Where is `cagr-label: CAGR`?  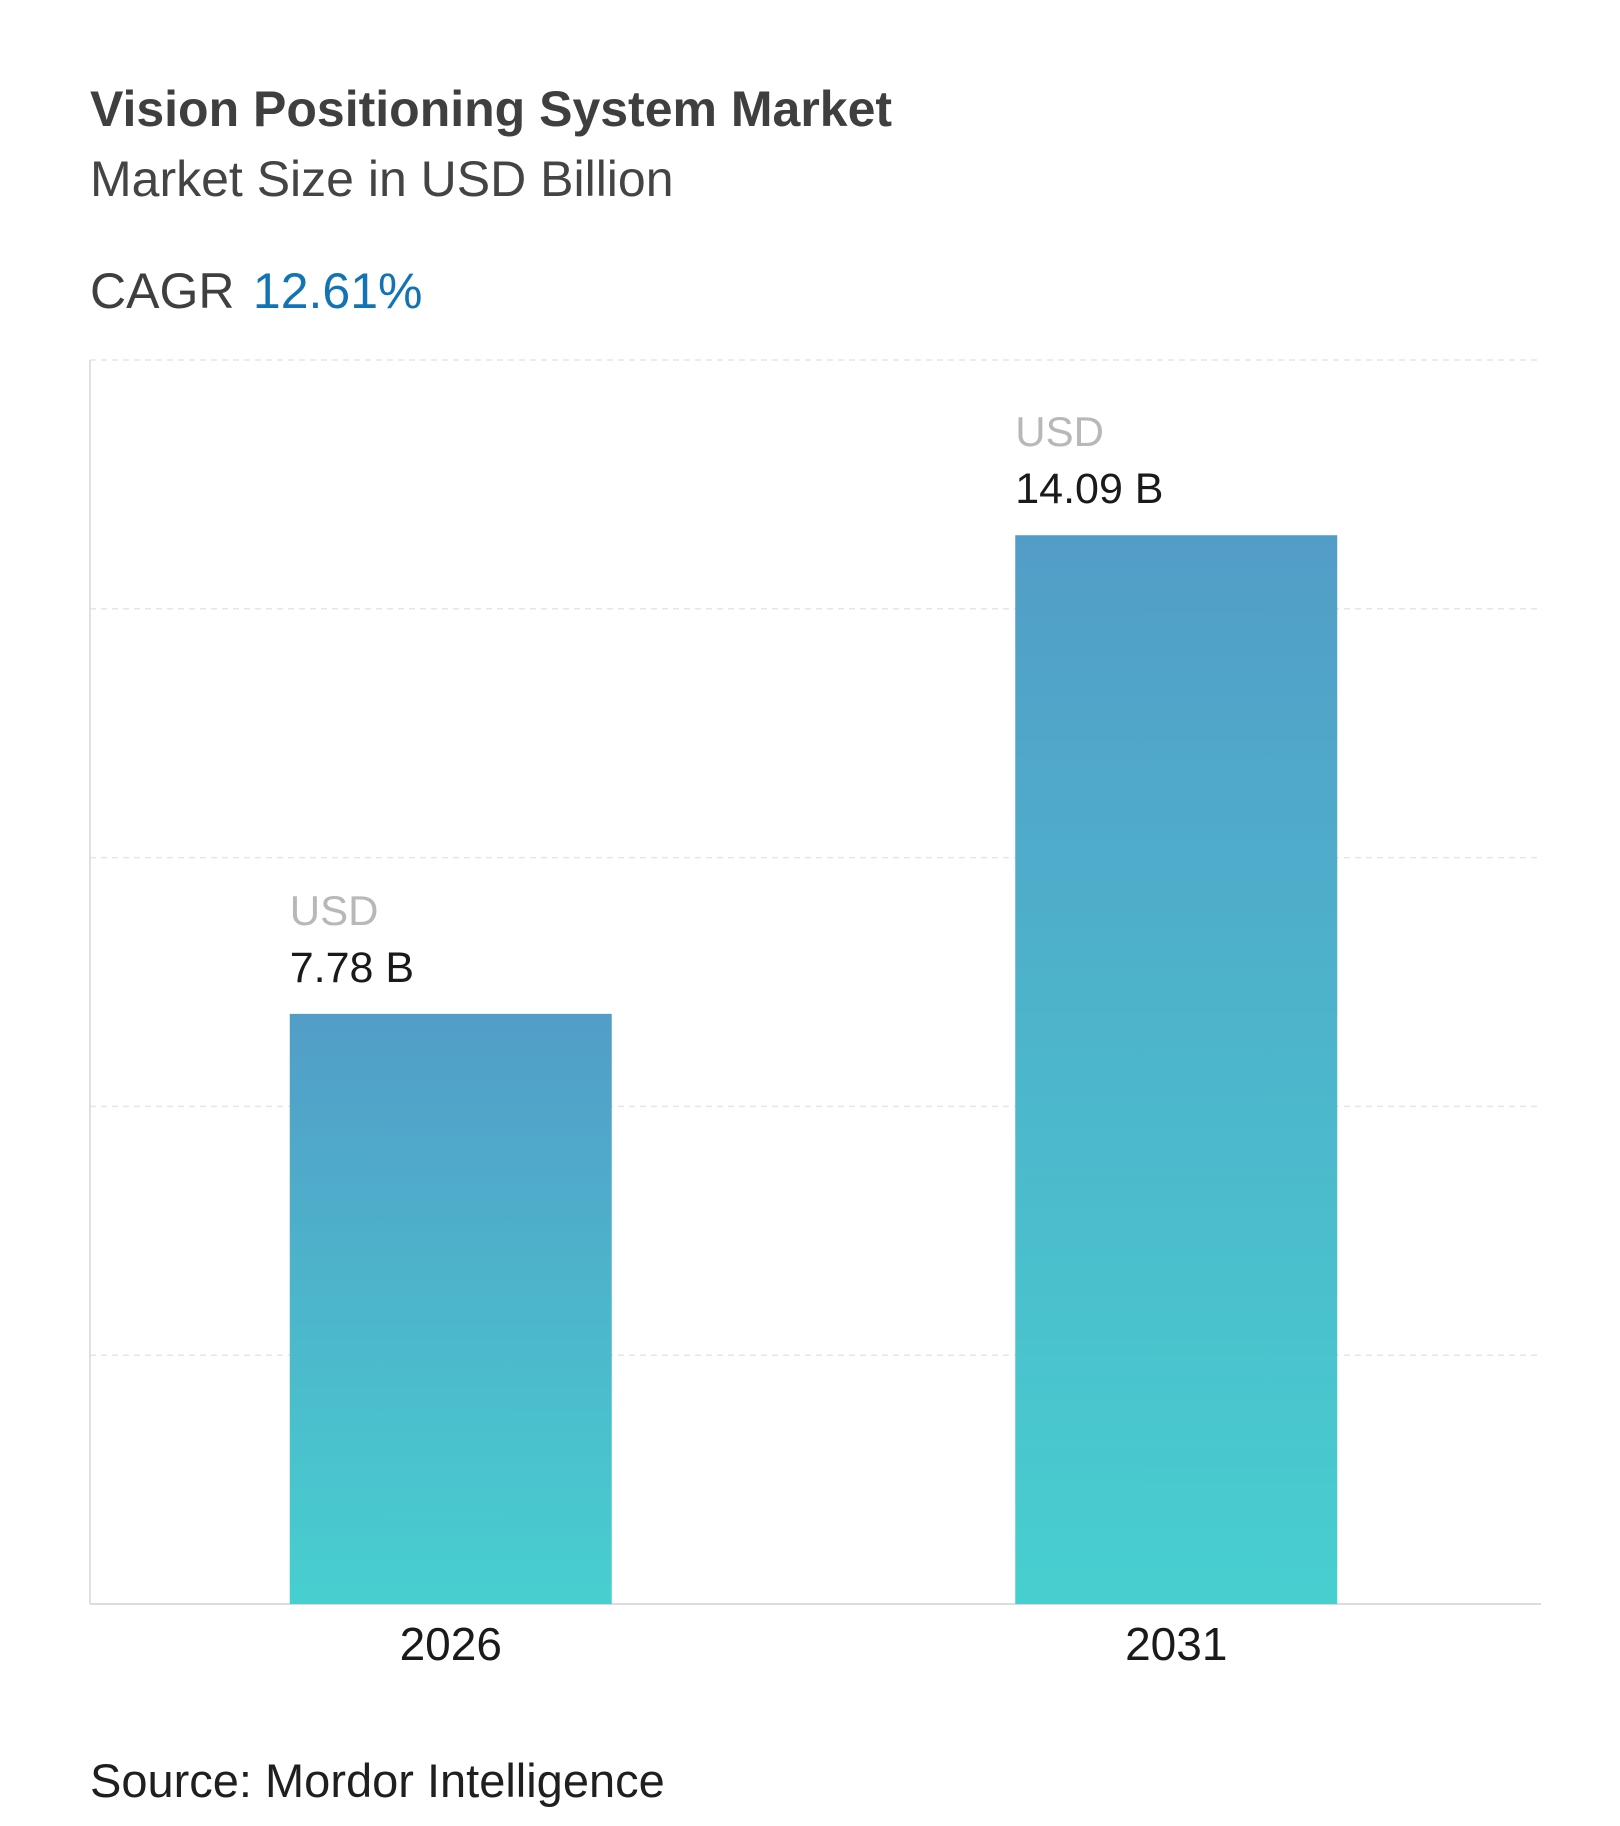 cagr-label: CAGR is located at coordinates (162, 291).